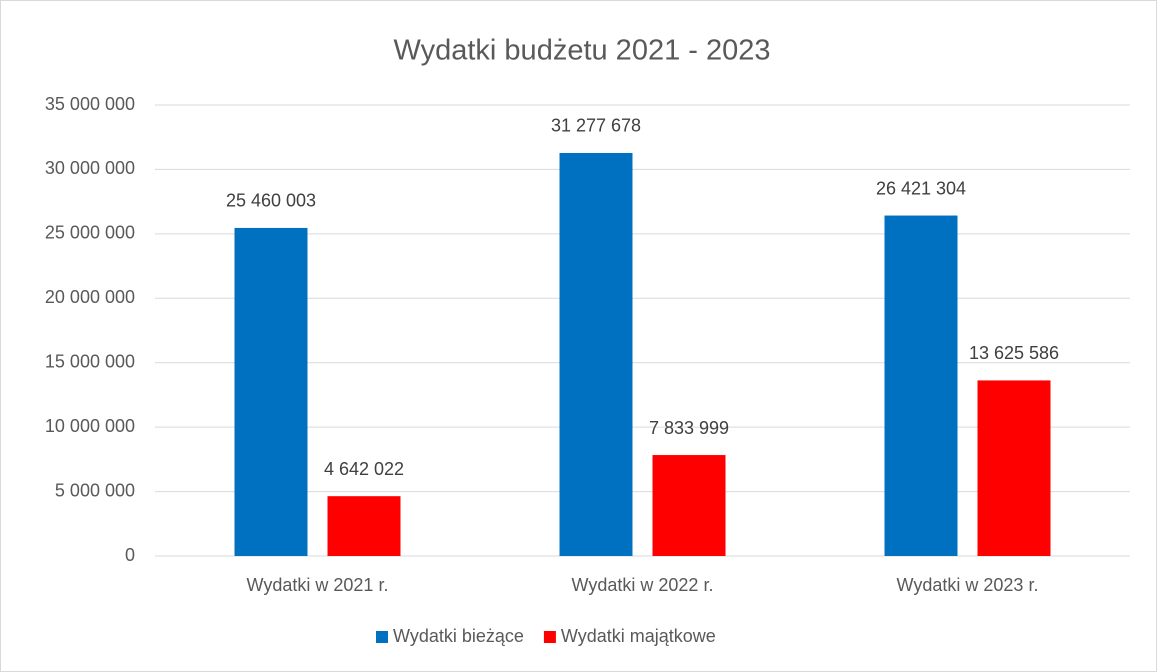 The height and width of the screenshot is (672, 1157). What do you see at coordinates (638, 636) in the screenshot?
I see `legend-label: Wydatki majątkowe` at bounding box center [638, 636].